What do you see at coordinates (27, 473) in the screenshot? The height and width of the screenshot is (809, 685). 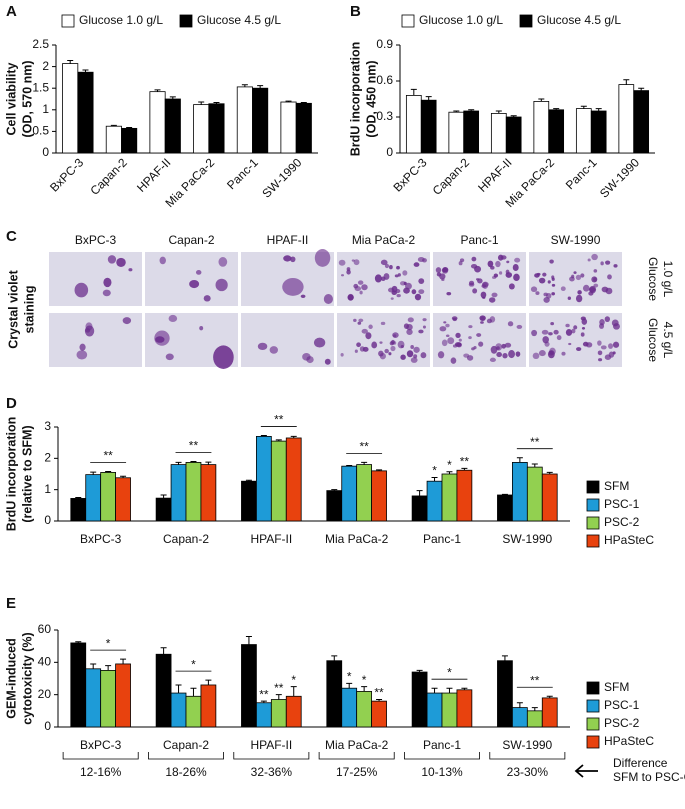 I see `y-axis-label: (relative to SFM)` at bounding box center [27, 473].